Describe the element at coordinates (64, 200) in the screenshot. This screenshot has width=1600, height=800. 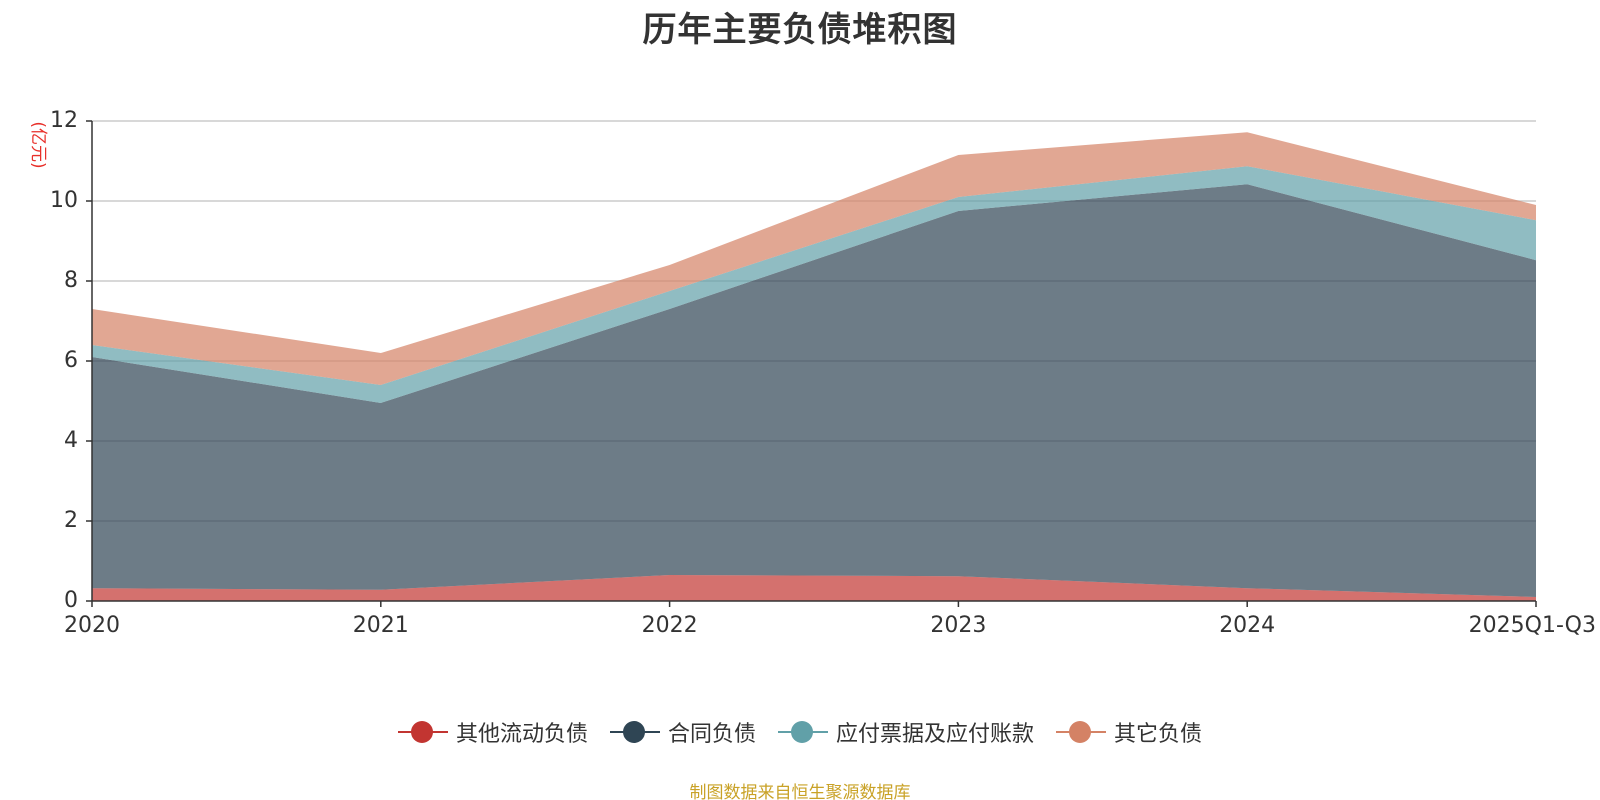
I see `y-tick-label: 10` at that location.